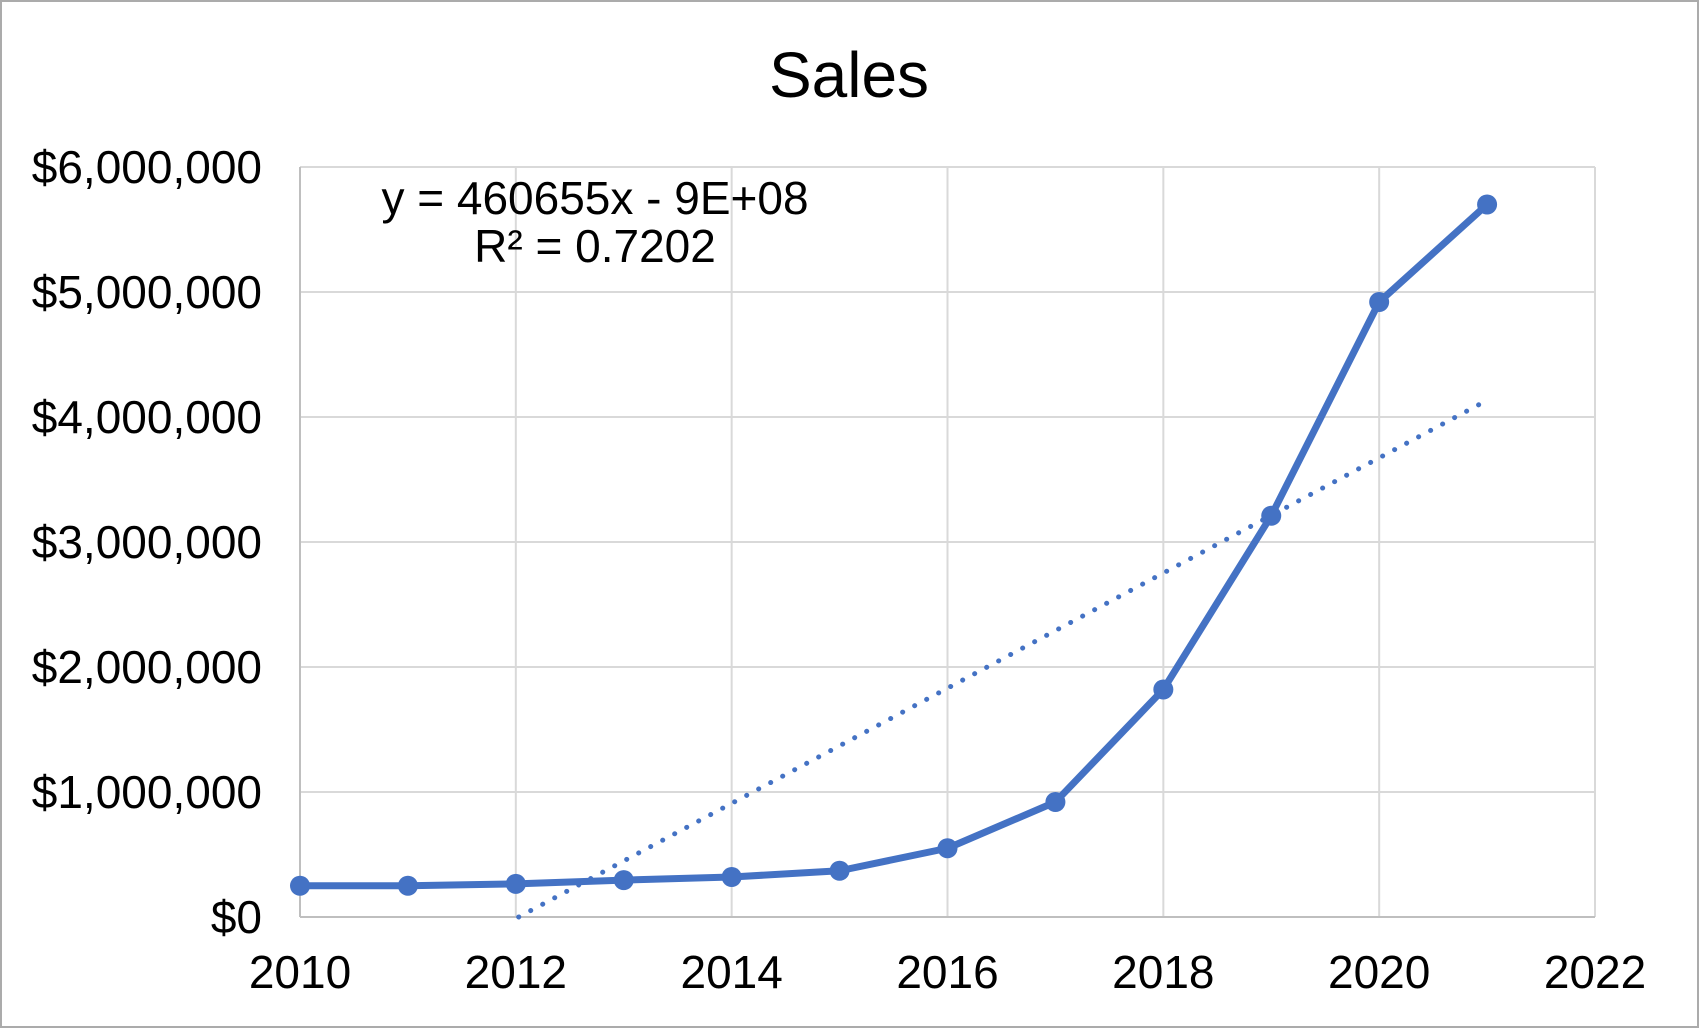 This screenshot has width=1699, height=1028. Describe the element at coordinates (147, 792) in the screenshot. I see `y-tick-label: $1,000,000` at that location.